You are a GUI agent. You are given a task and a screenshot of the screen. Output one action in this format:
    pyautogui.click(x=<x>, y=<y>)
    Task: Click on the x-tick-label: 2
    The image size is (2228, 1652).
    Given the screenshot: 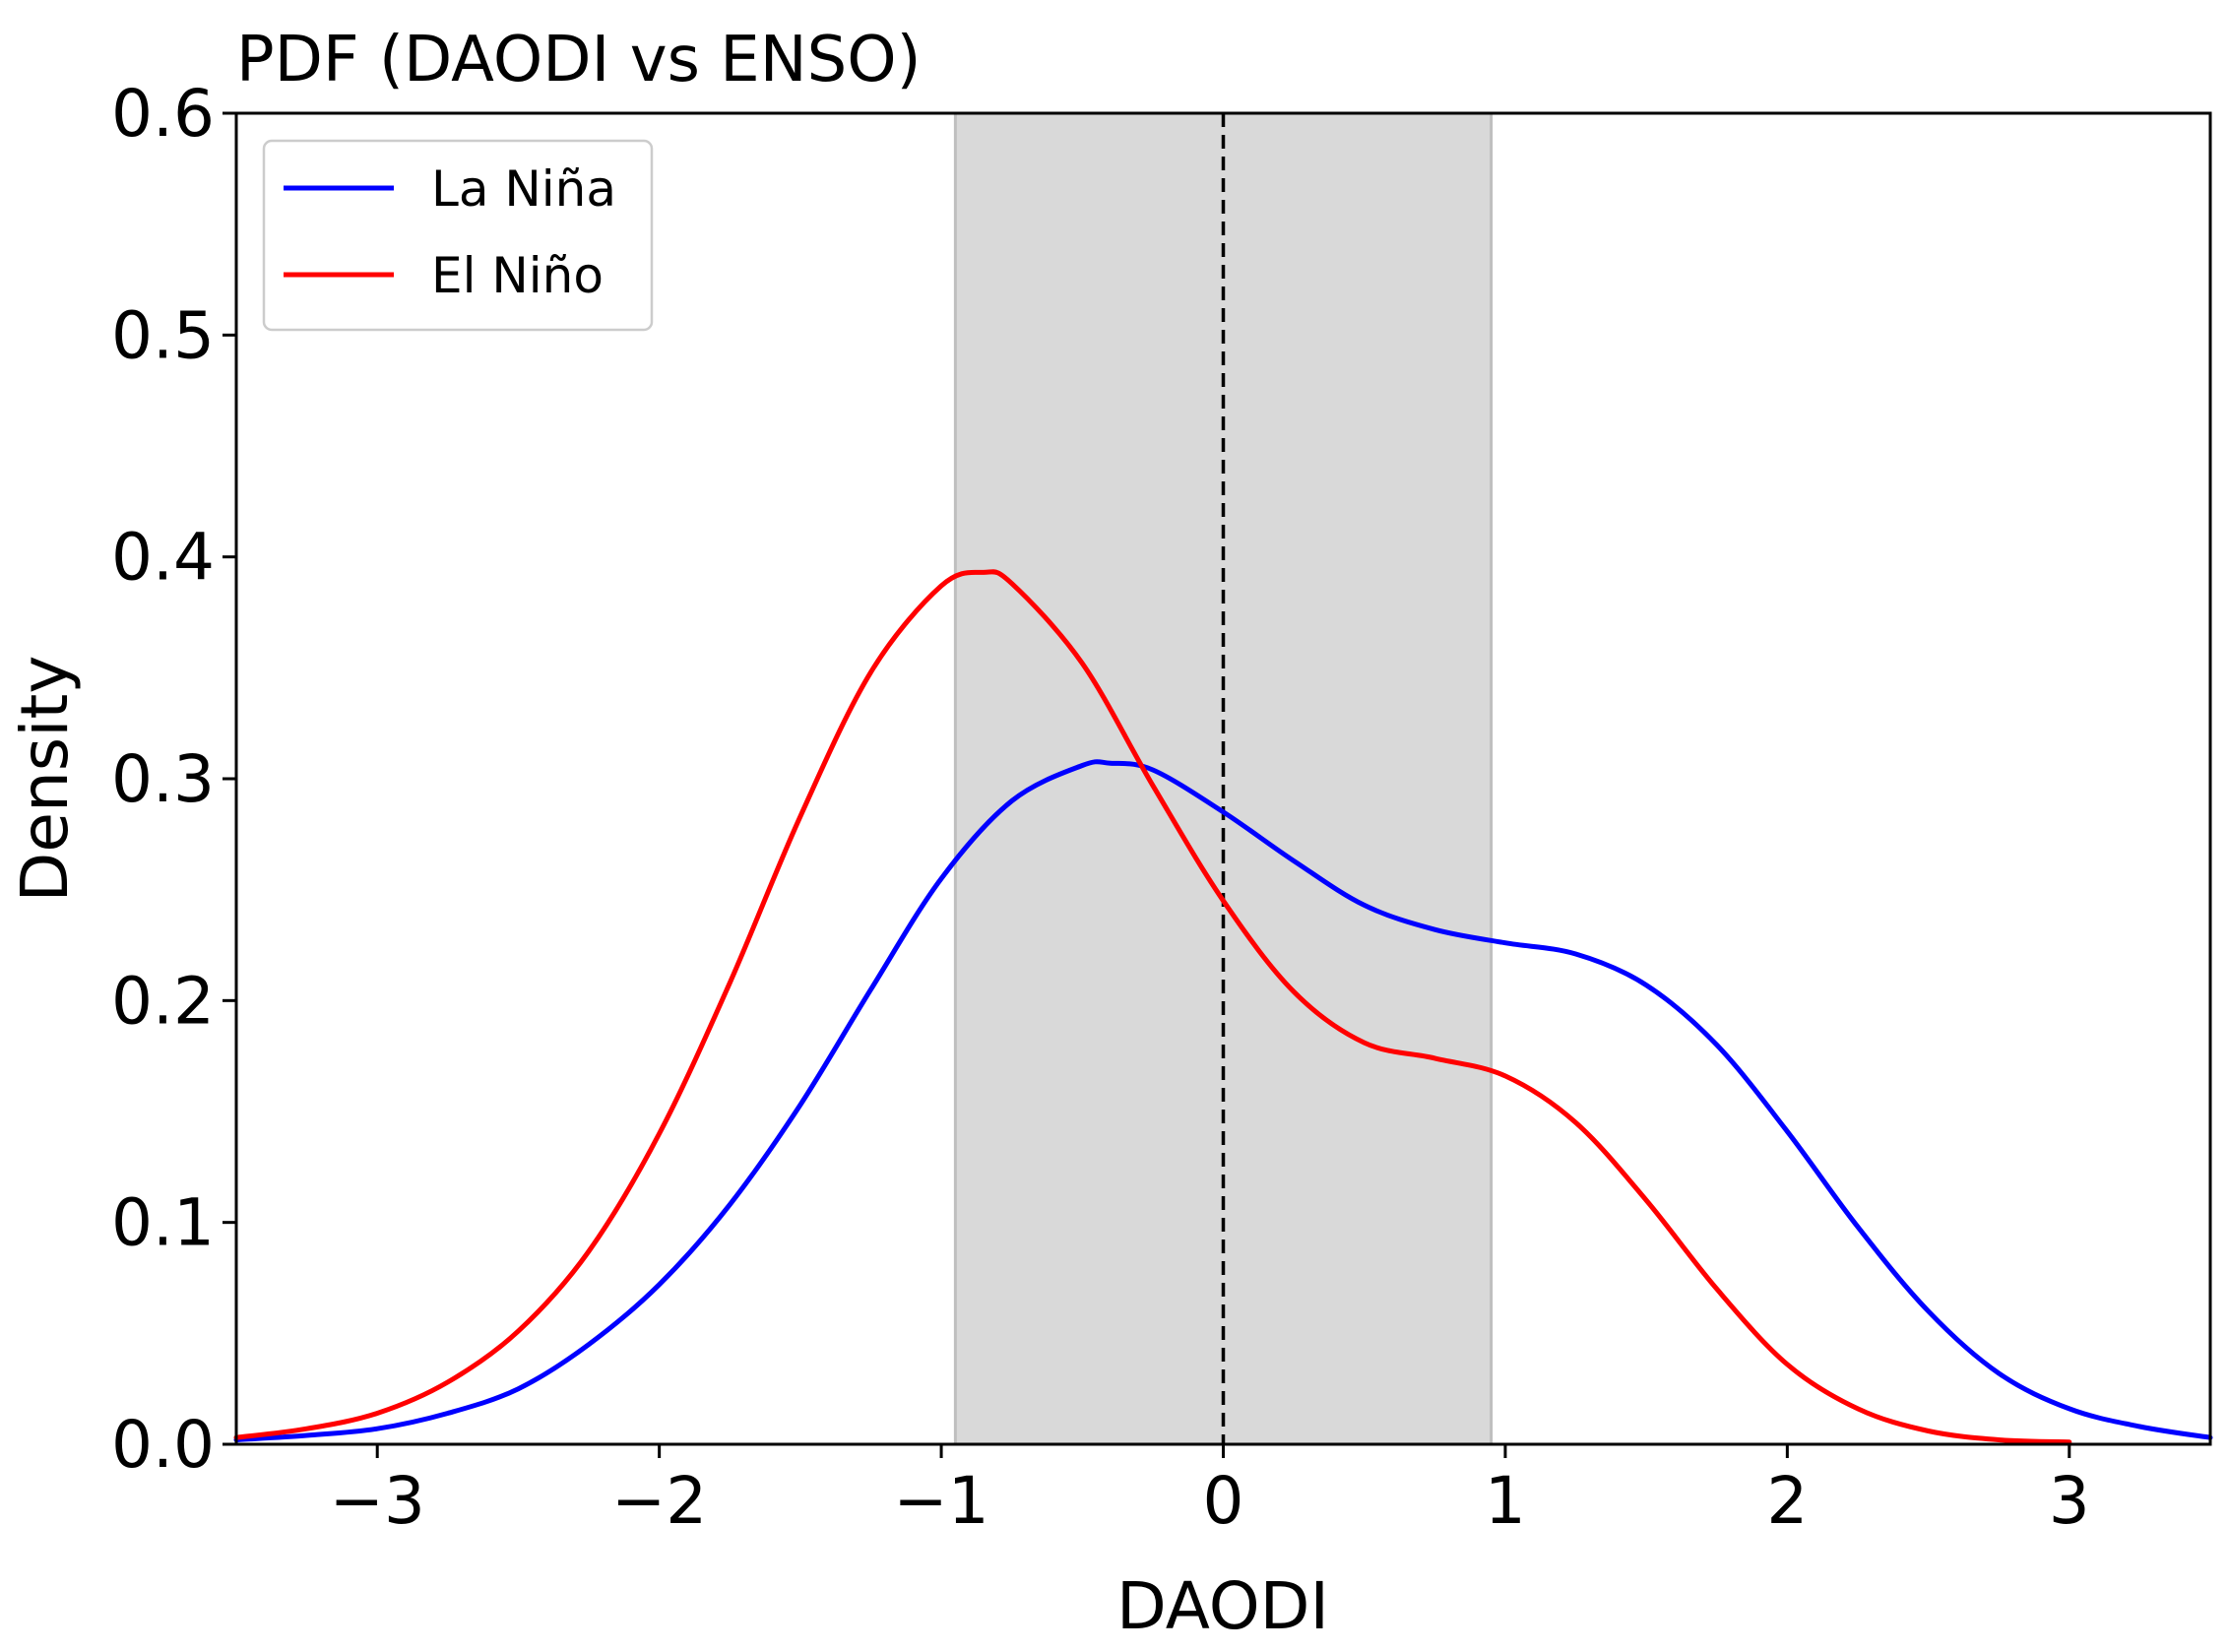 What is the action you would take?
    pyautogui.click(x=1787, y=1501)
    